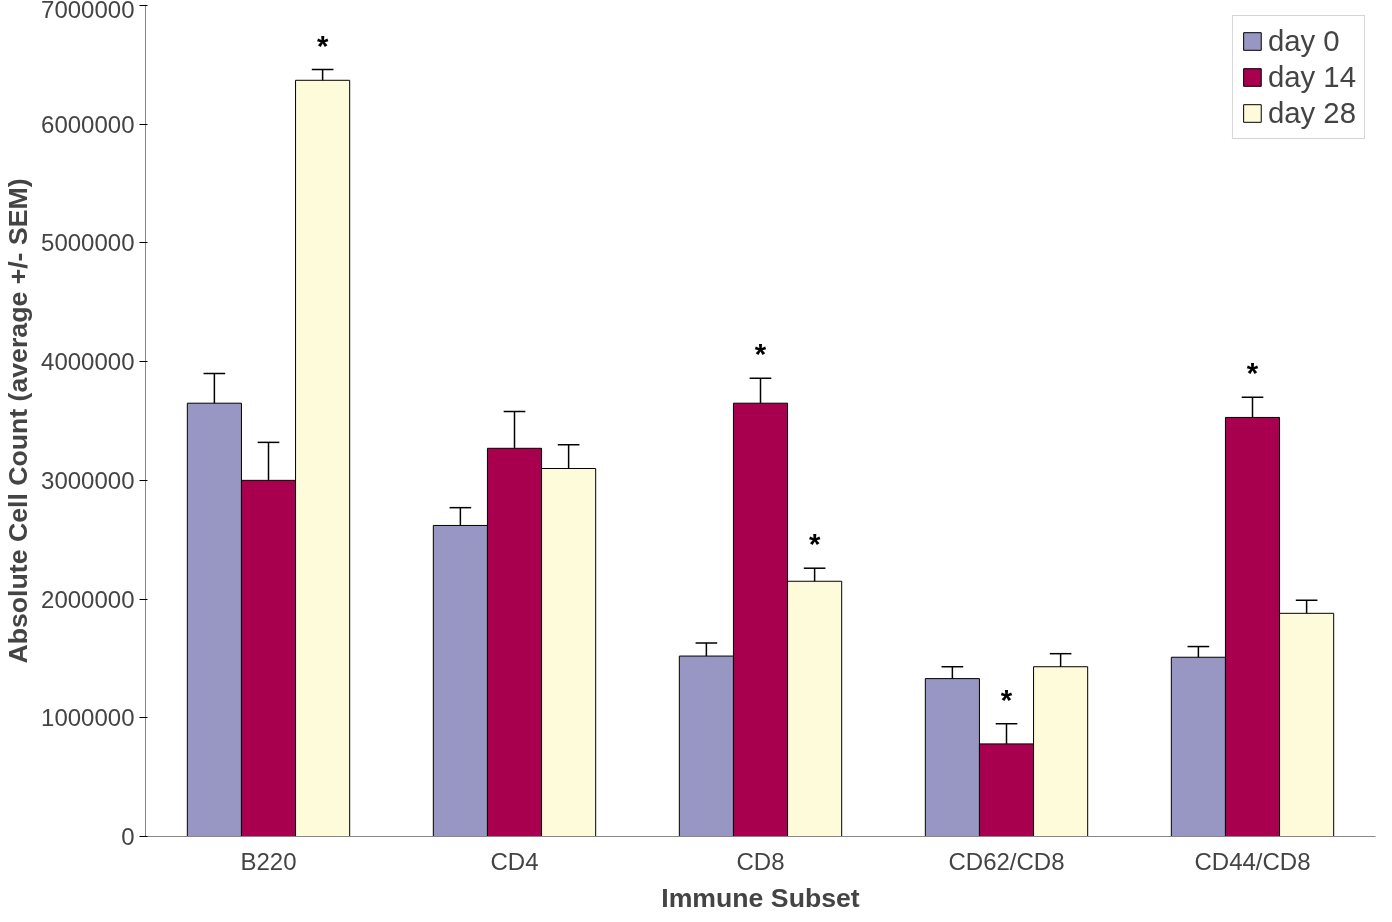 This screenshot has height=922, width=1392. What do you see at coordinates (760, 861) in the screenshot?
I see `x-tick-label: CD8` at bounding box center [760, 861].